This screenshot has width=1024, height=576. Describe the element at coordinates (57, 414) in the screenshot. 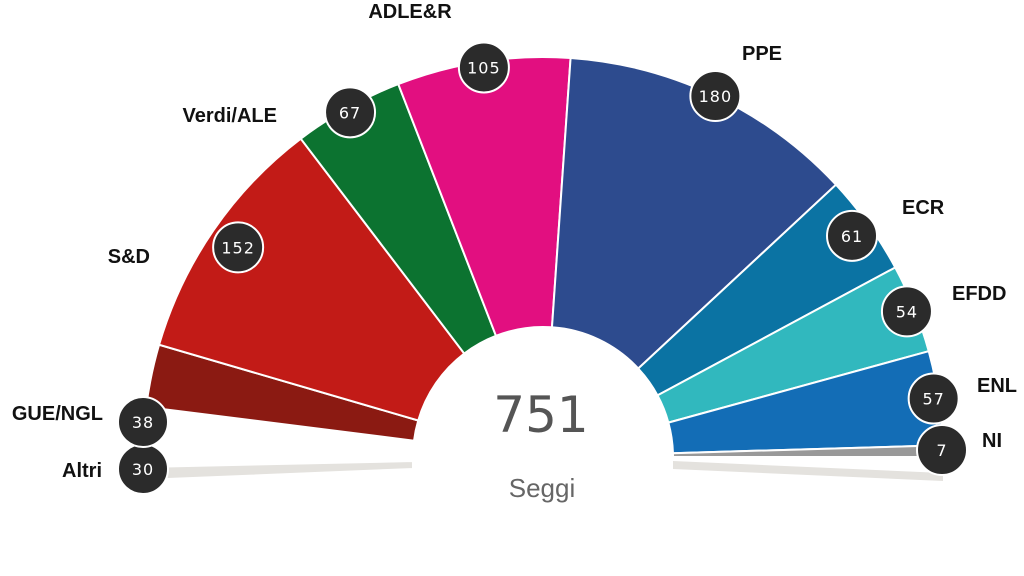

I see `label-gue-ngl: GUE/NGL` at that location.